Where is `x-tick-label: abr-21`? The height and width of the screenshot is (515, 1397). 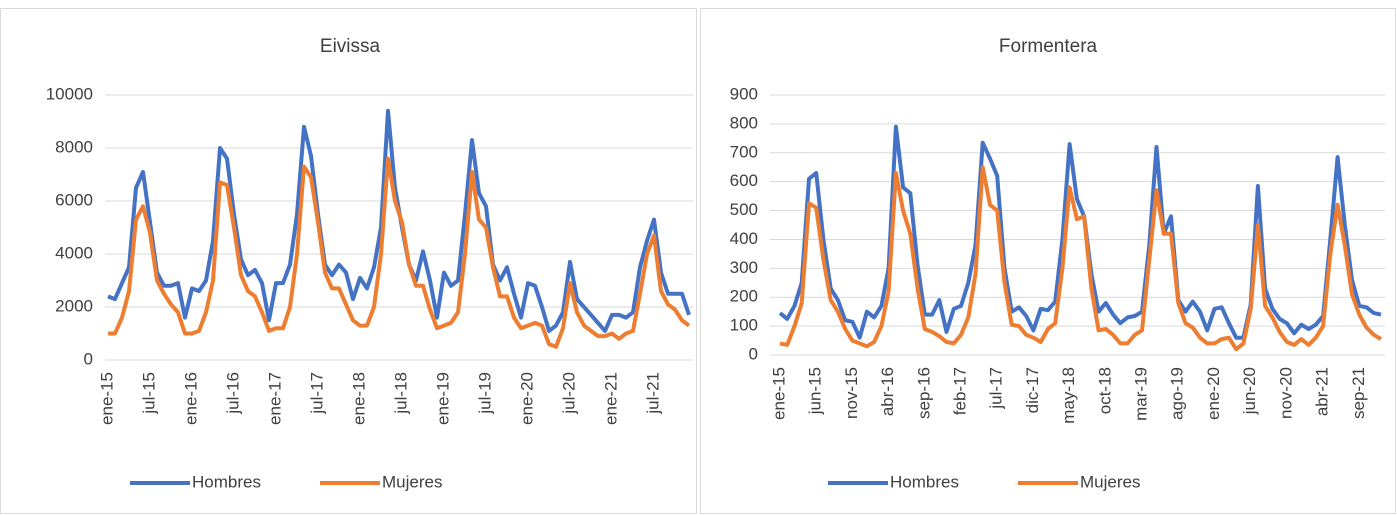 x-tick-label: abr-21 is located at coordinates (1322, 391).